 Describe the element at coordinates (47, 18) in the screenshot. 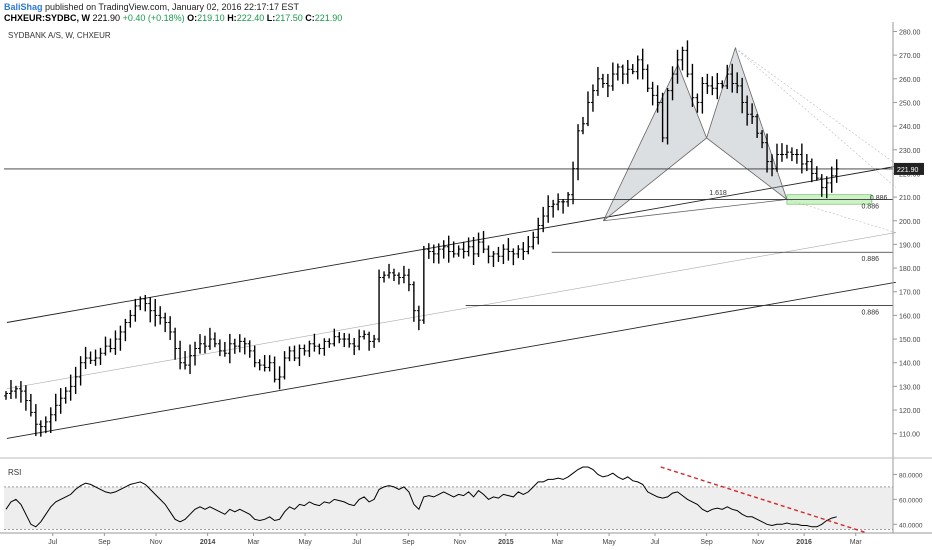

I see `symbol-label: CHXEUR:SYDBC, W` at that location.